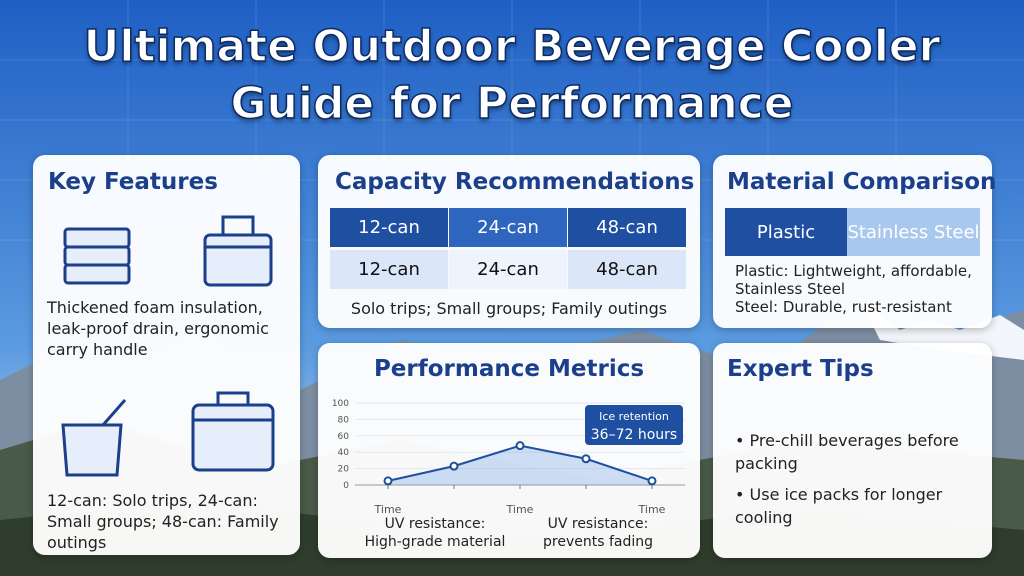  Describe the element at coordinates (512, 46) in the screenshot. I see `title: Ultimate Outdoor Beverage Cooler` at that location.